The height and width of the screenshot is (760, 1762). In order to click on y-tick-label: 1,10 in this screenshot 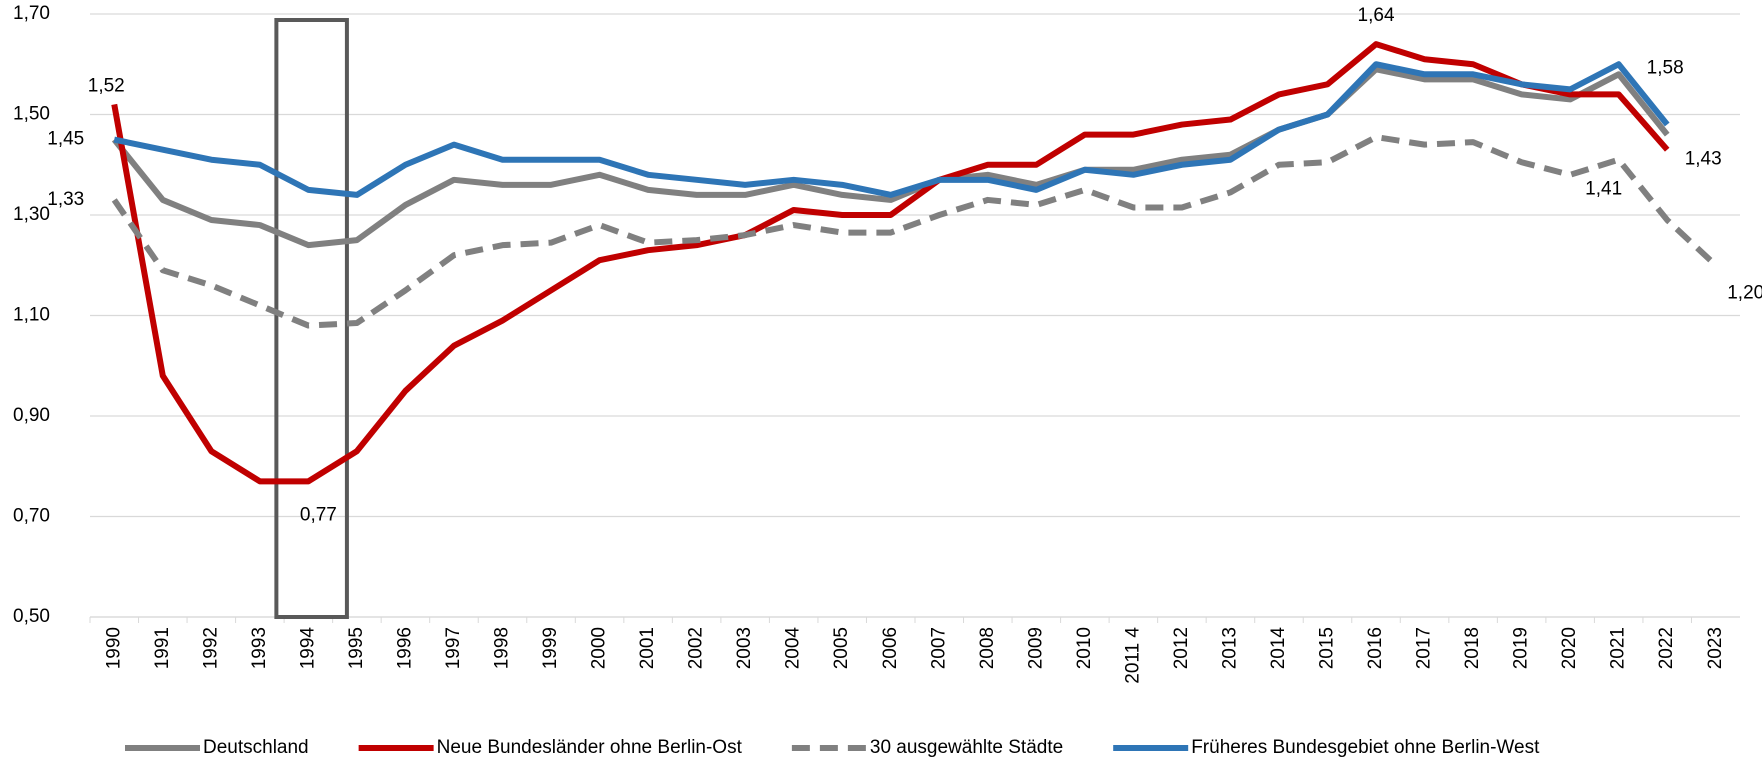, I will do `click(31, 315)`.